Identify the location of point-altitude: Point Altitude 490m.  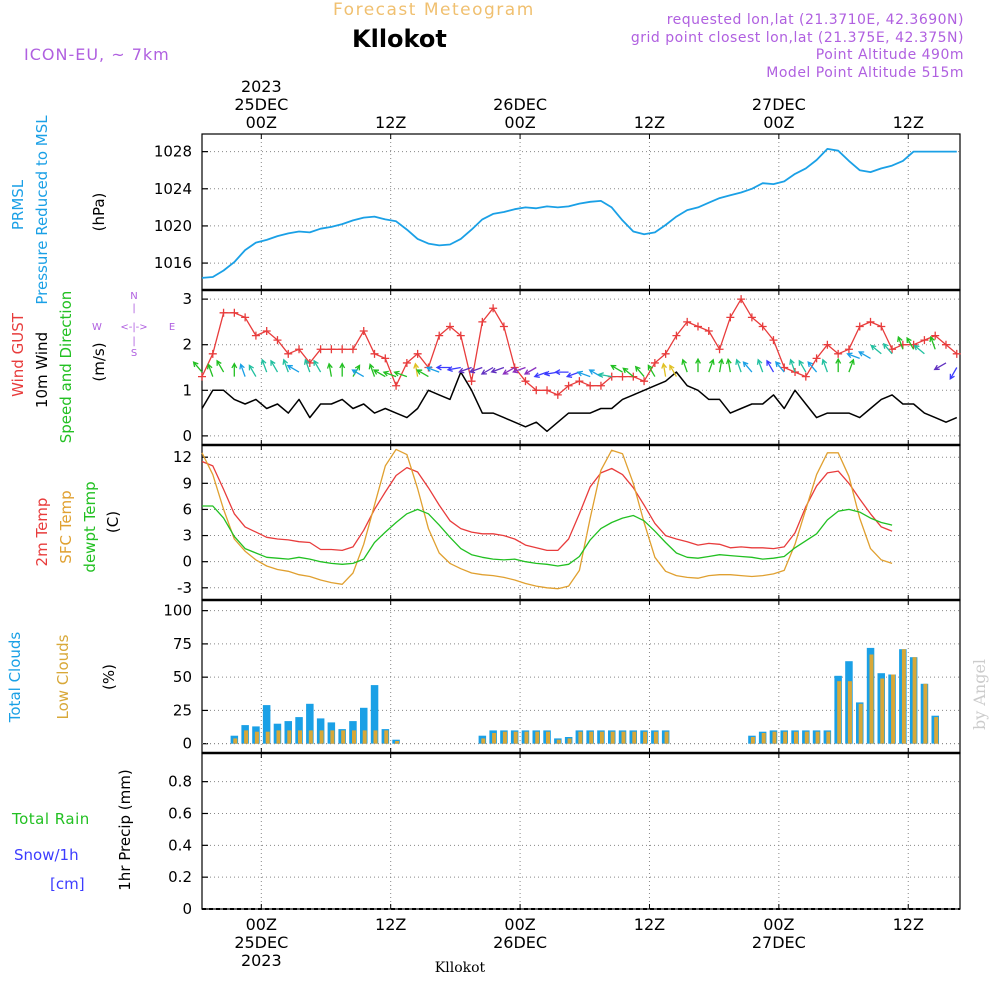
(890, 55).